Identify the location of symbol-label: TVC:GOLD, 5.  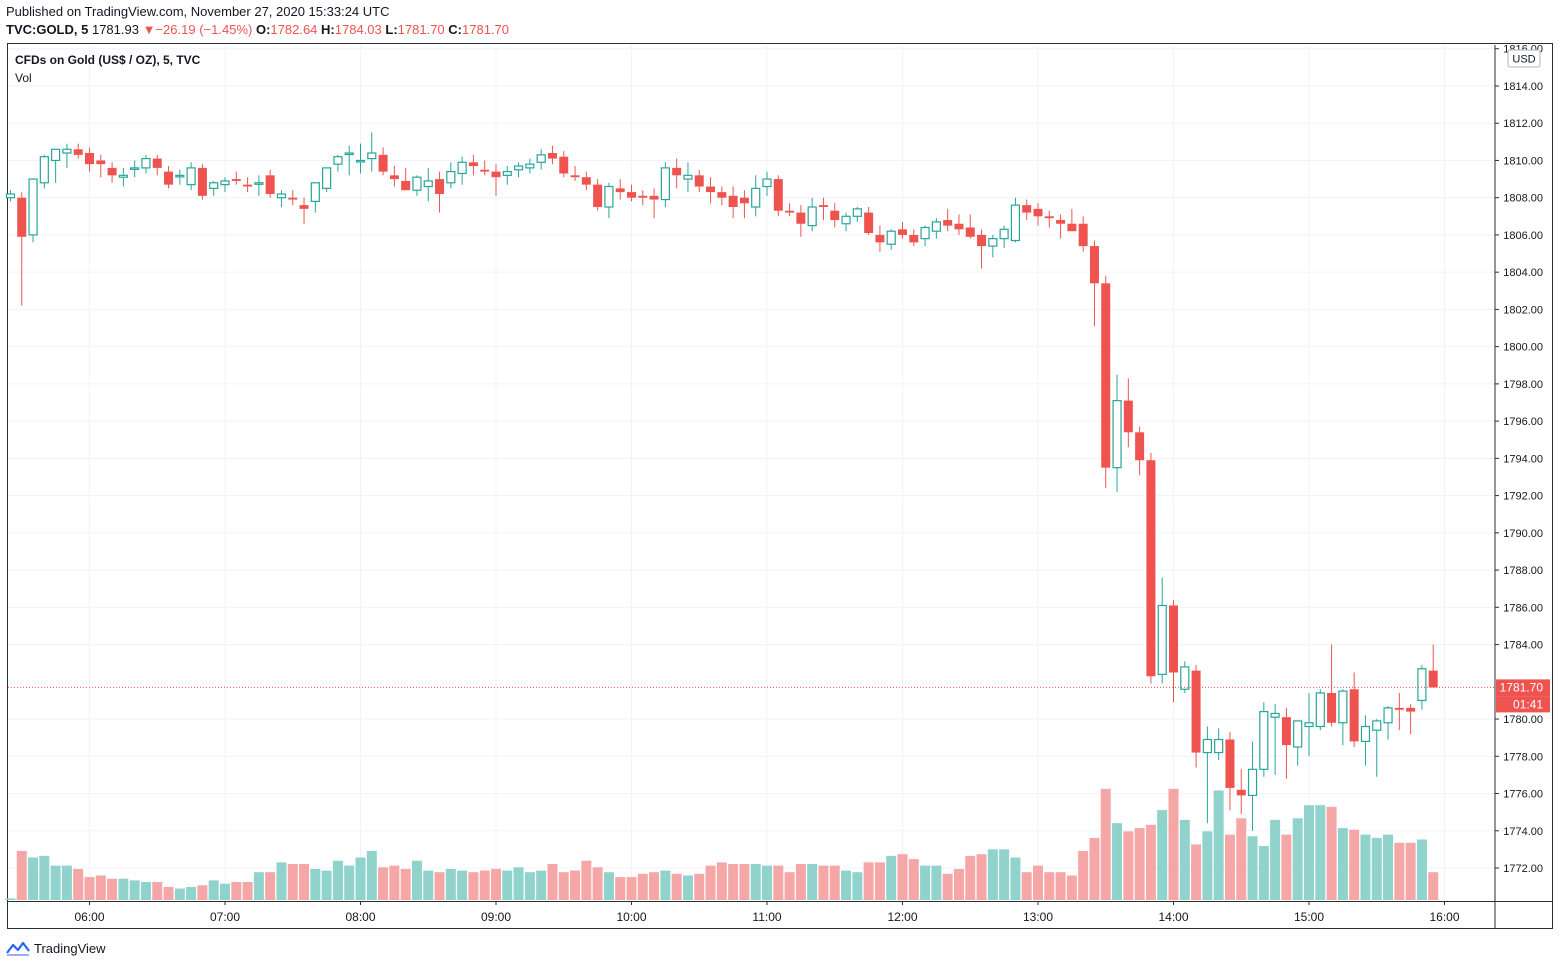
(47, 29).